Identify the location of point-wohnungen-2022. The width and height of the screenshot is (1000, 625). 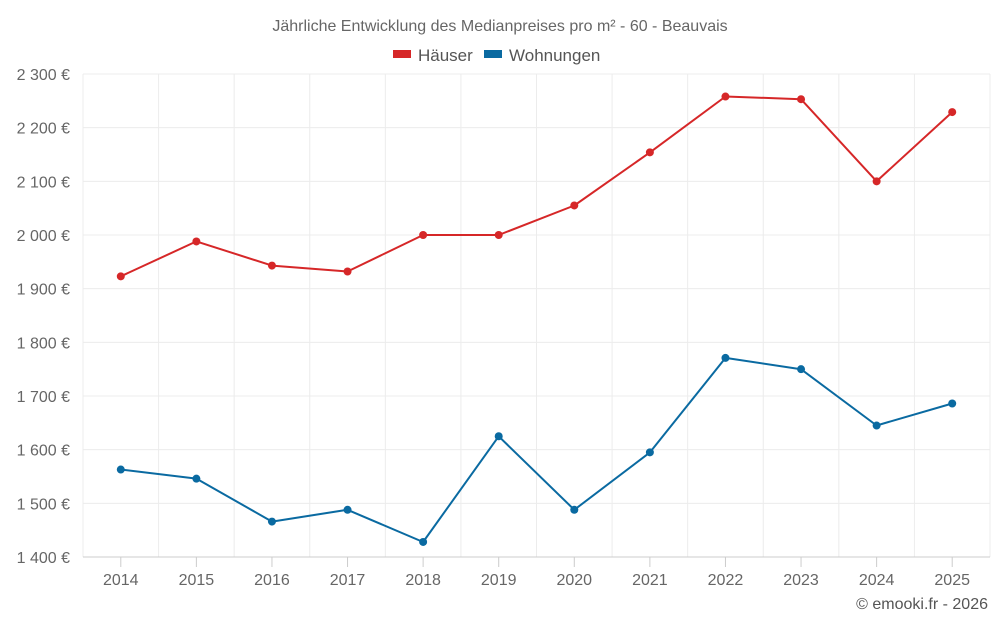
(725, 357).